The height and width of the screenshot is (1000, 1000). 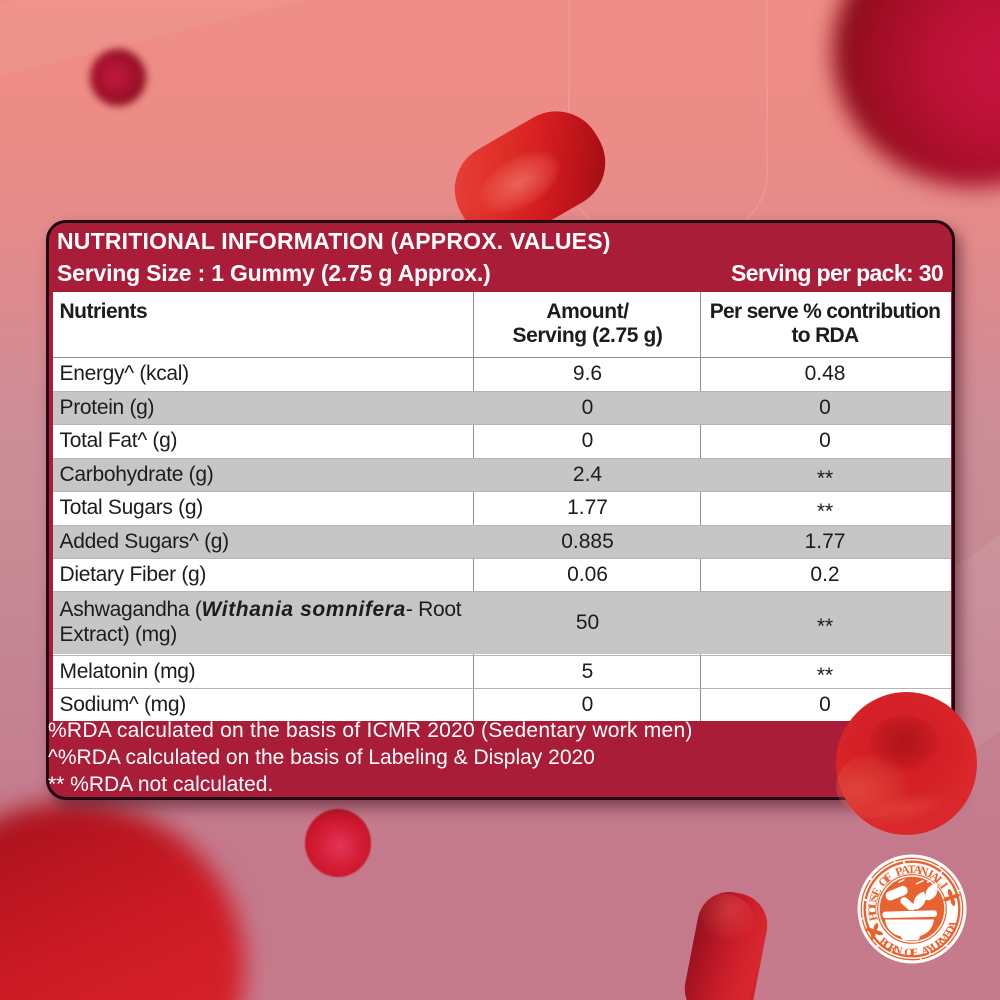 I want to click on svg-text: P, so click(x=898, y=872).